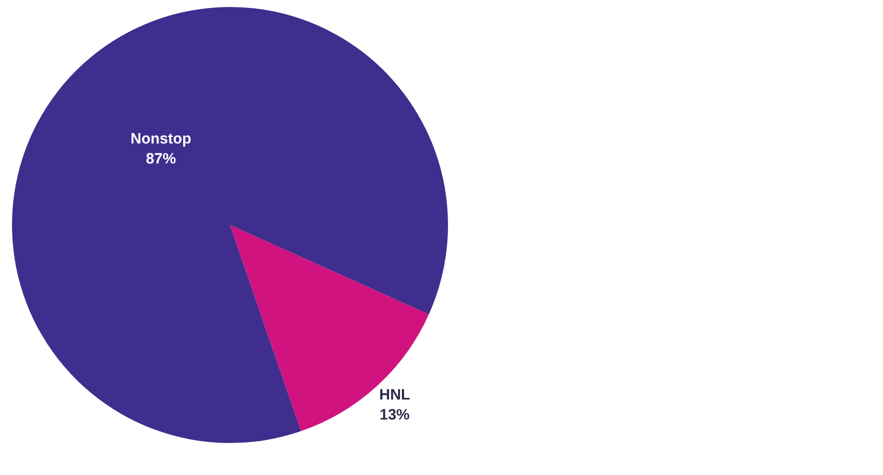 The width and height of the screenshot is (883, 475). I want to click on data-label: 87%, so click(161, 159).